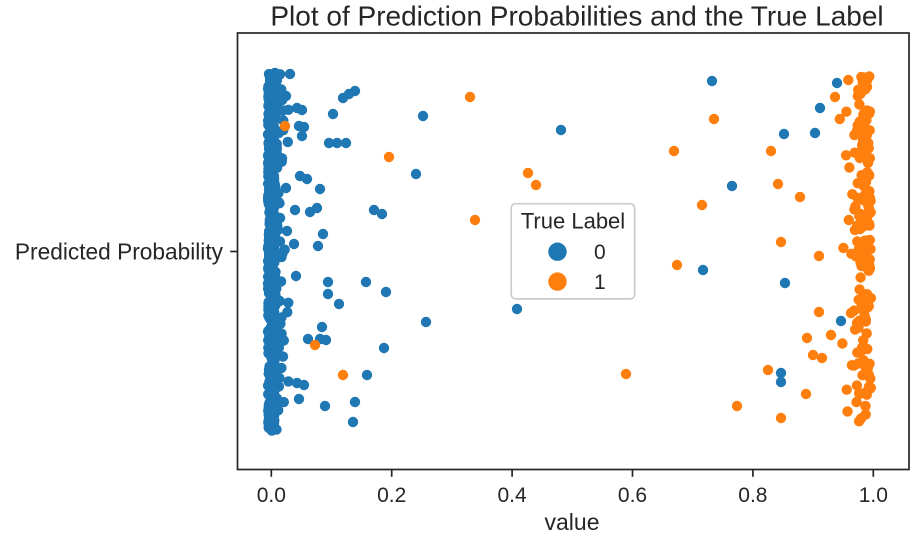  What do you see at coordinates (572, 522) in the screenshot?
I see `svg-text: value` at bounding box center [572, 522].